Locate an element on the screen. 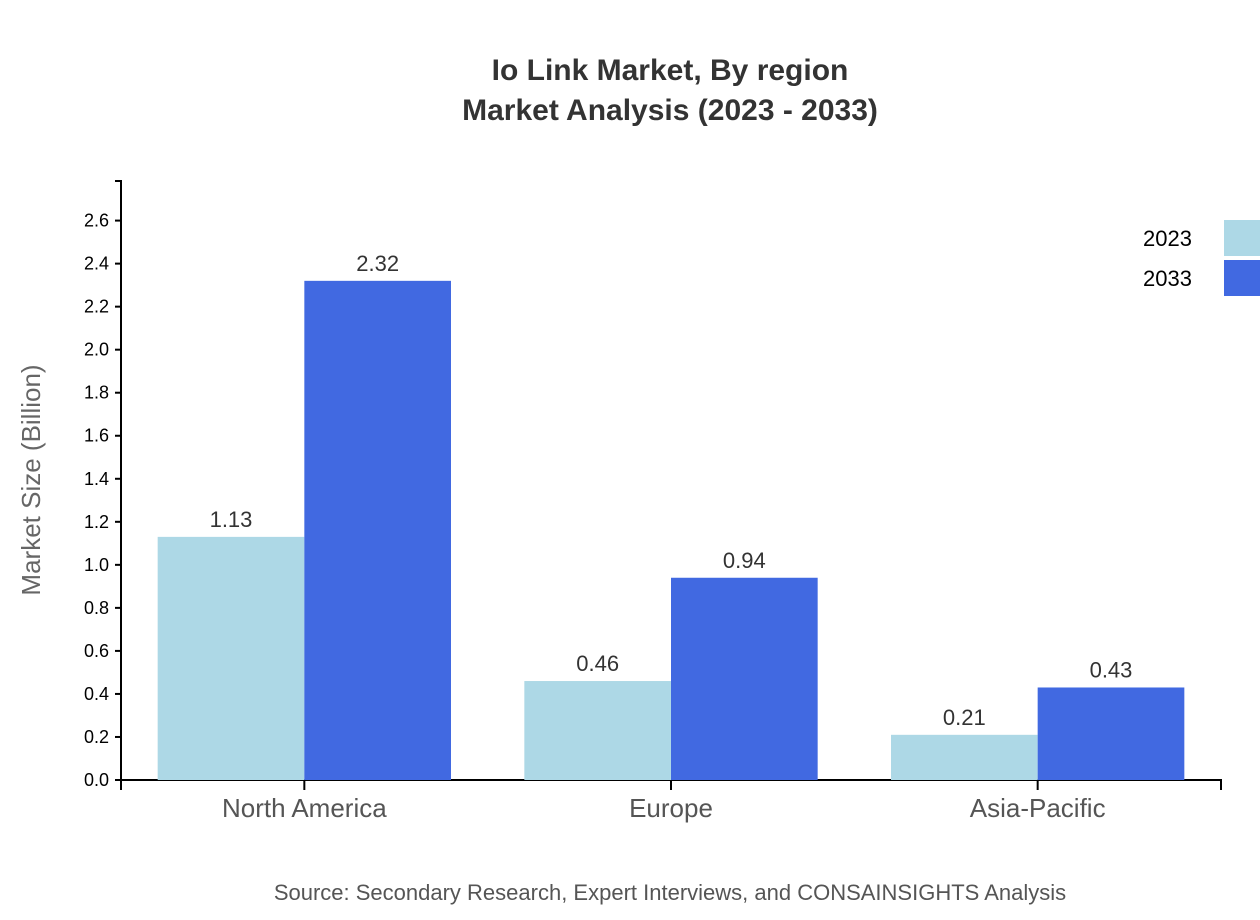 This screenshot has width=1260, height=920. x-tick-label: Asia-Pacific is located at coordinates (1038, 808).